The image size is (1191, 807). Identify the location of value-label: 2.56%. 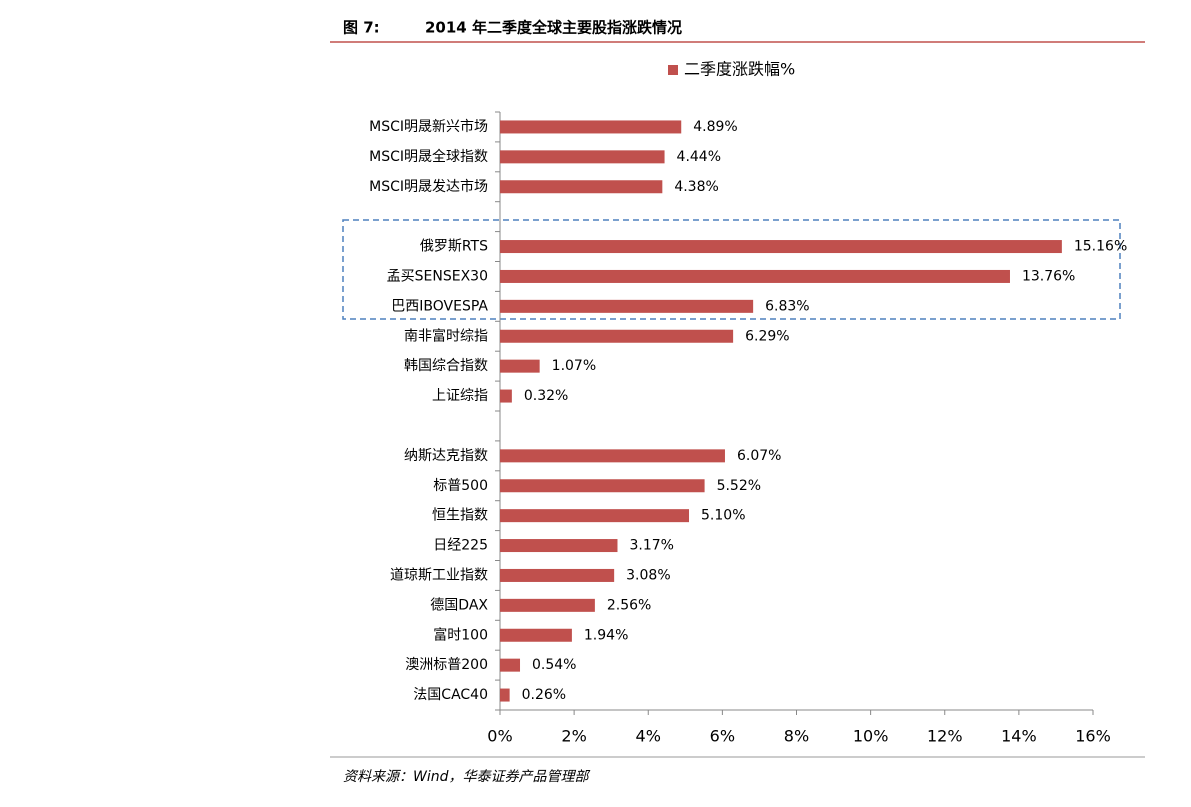
(629, 605).